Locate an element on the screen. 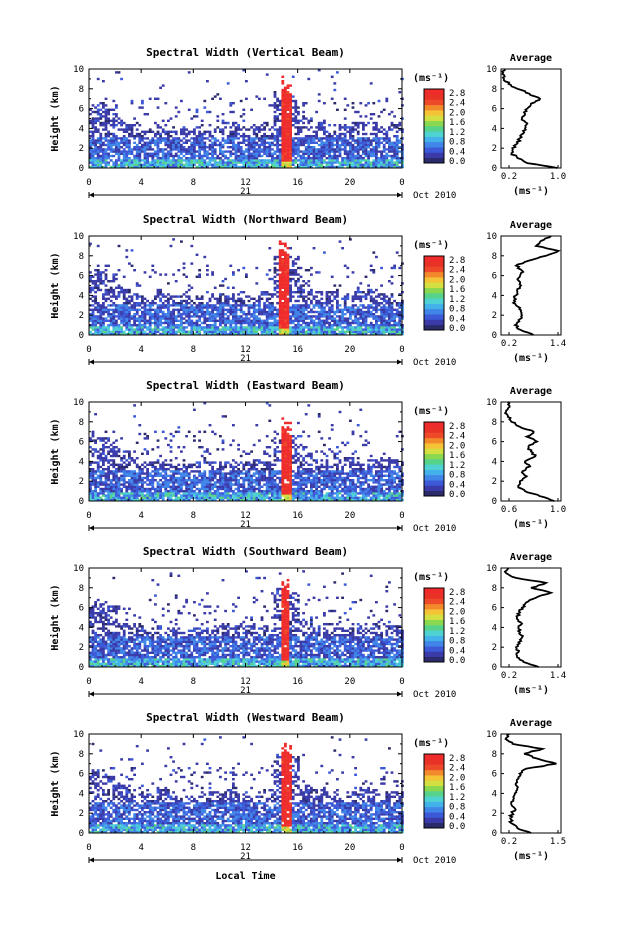  colorbar-tick-label: 1.6 is located at coordinates (457, 123).